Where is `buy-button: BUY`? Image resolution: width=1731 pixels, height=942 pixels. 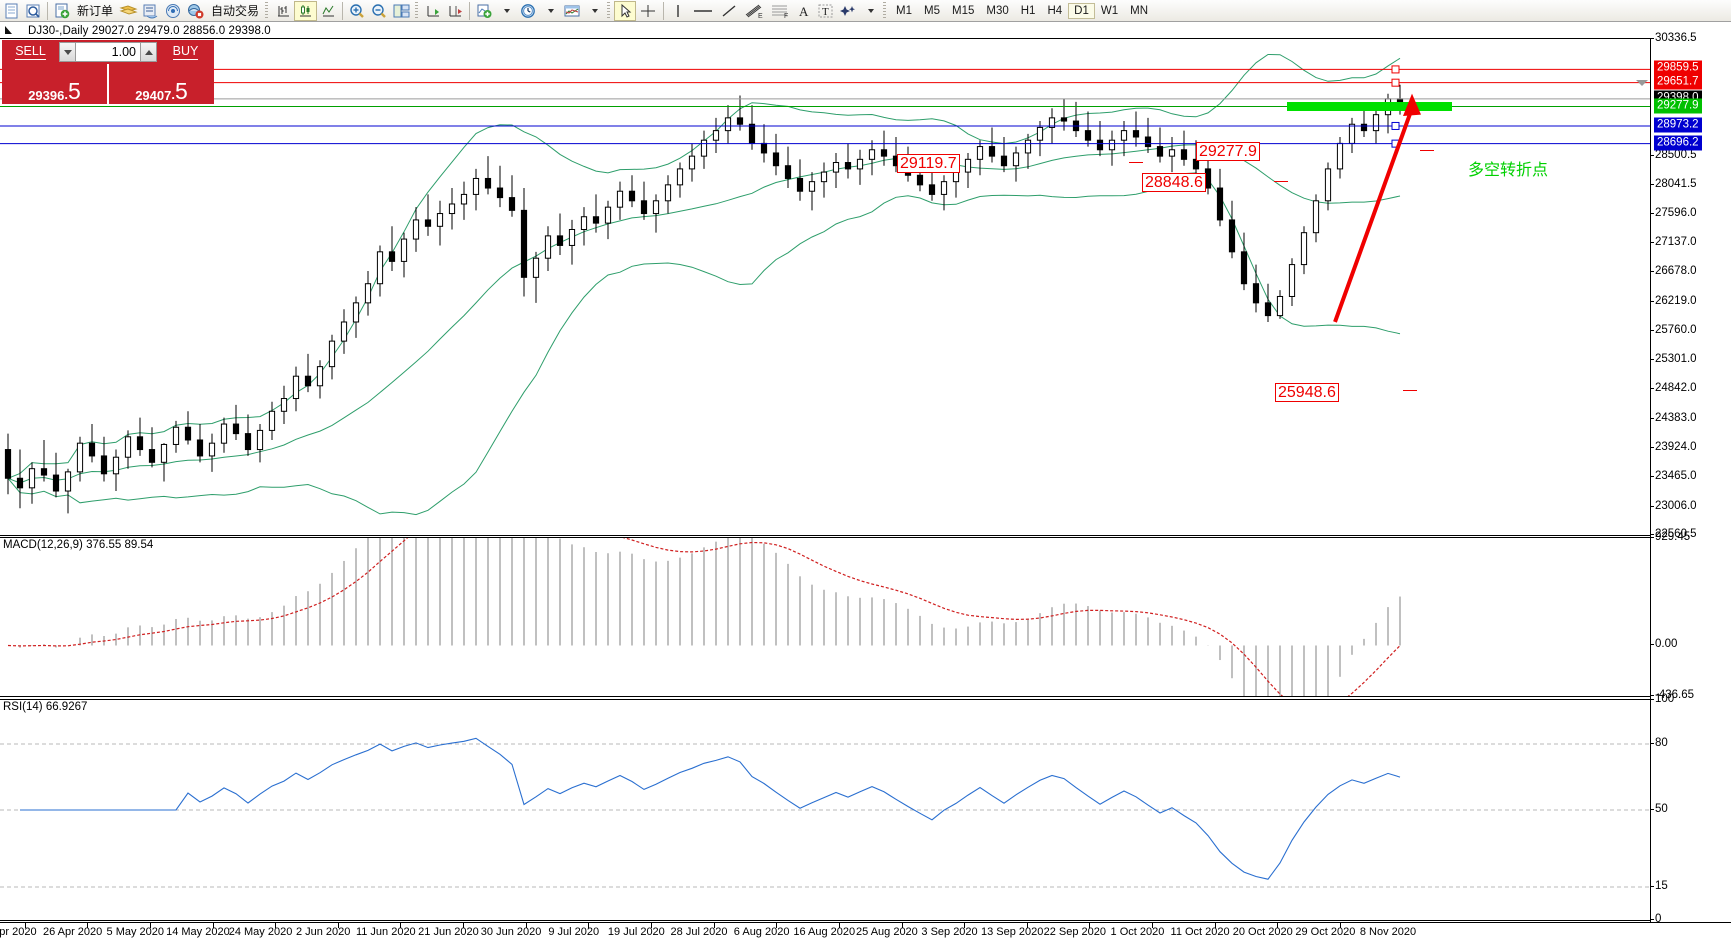
buy-button: BUY is located at coordinates (185, 52).